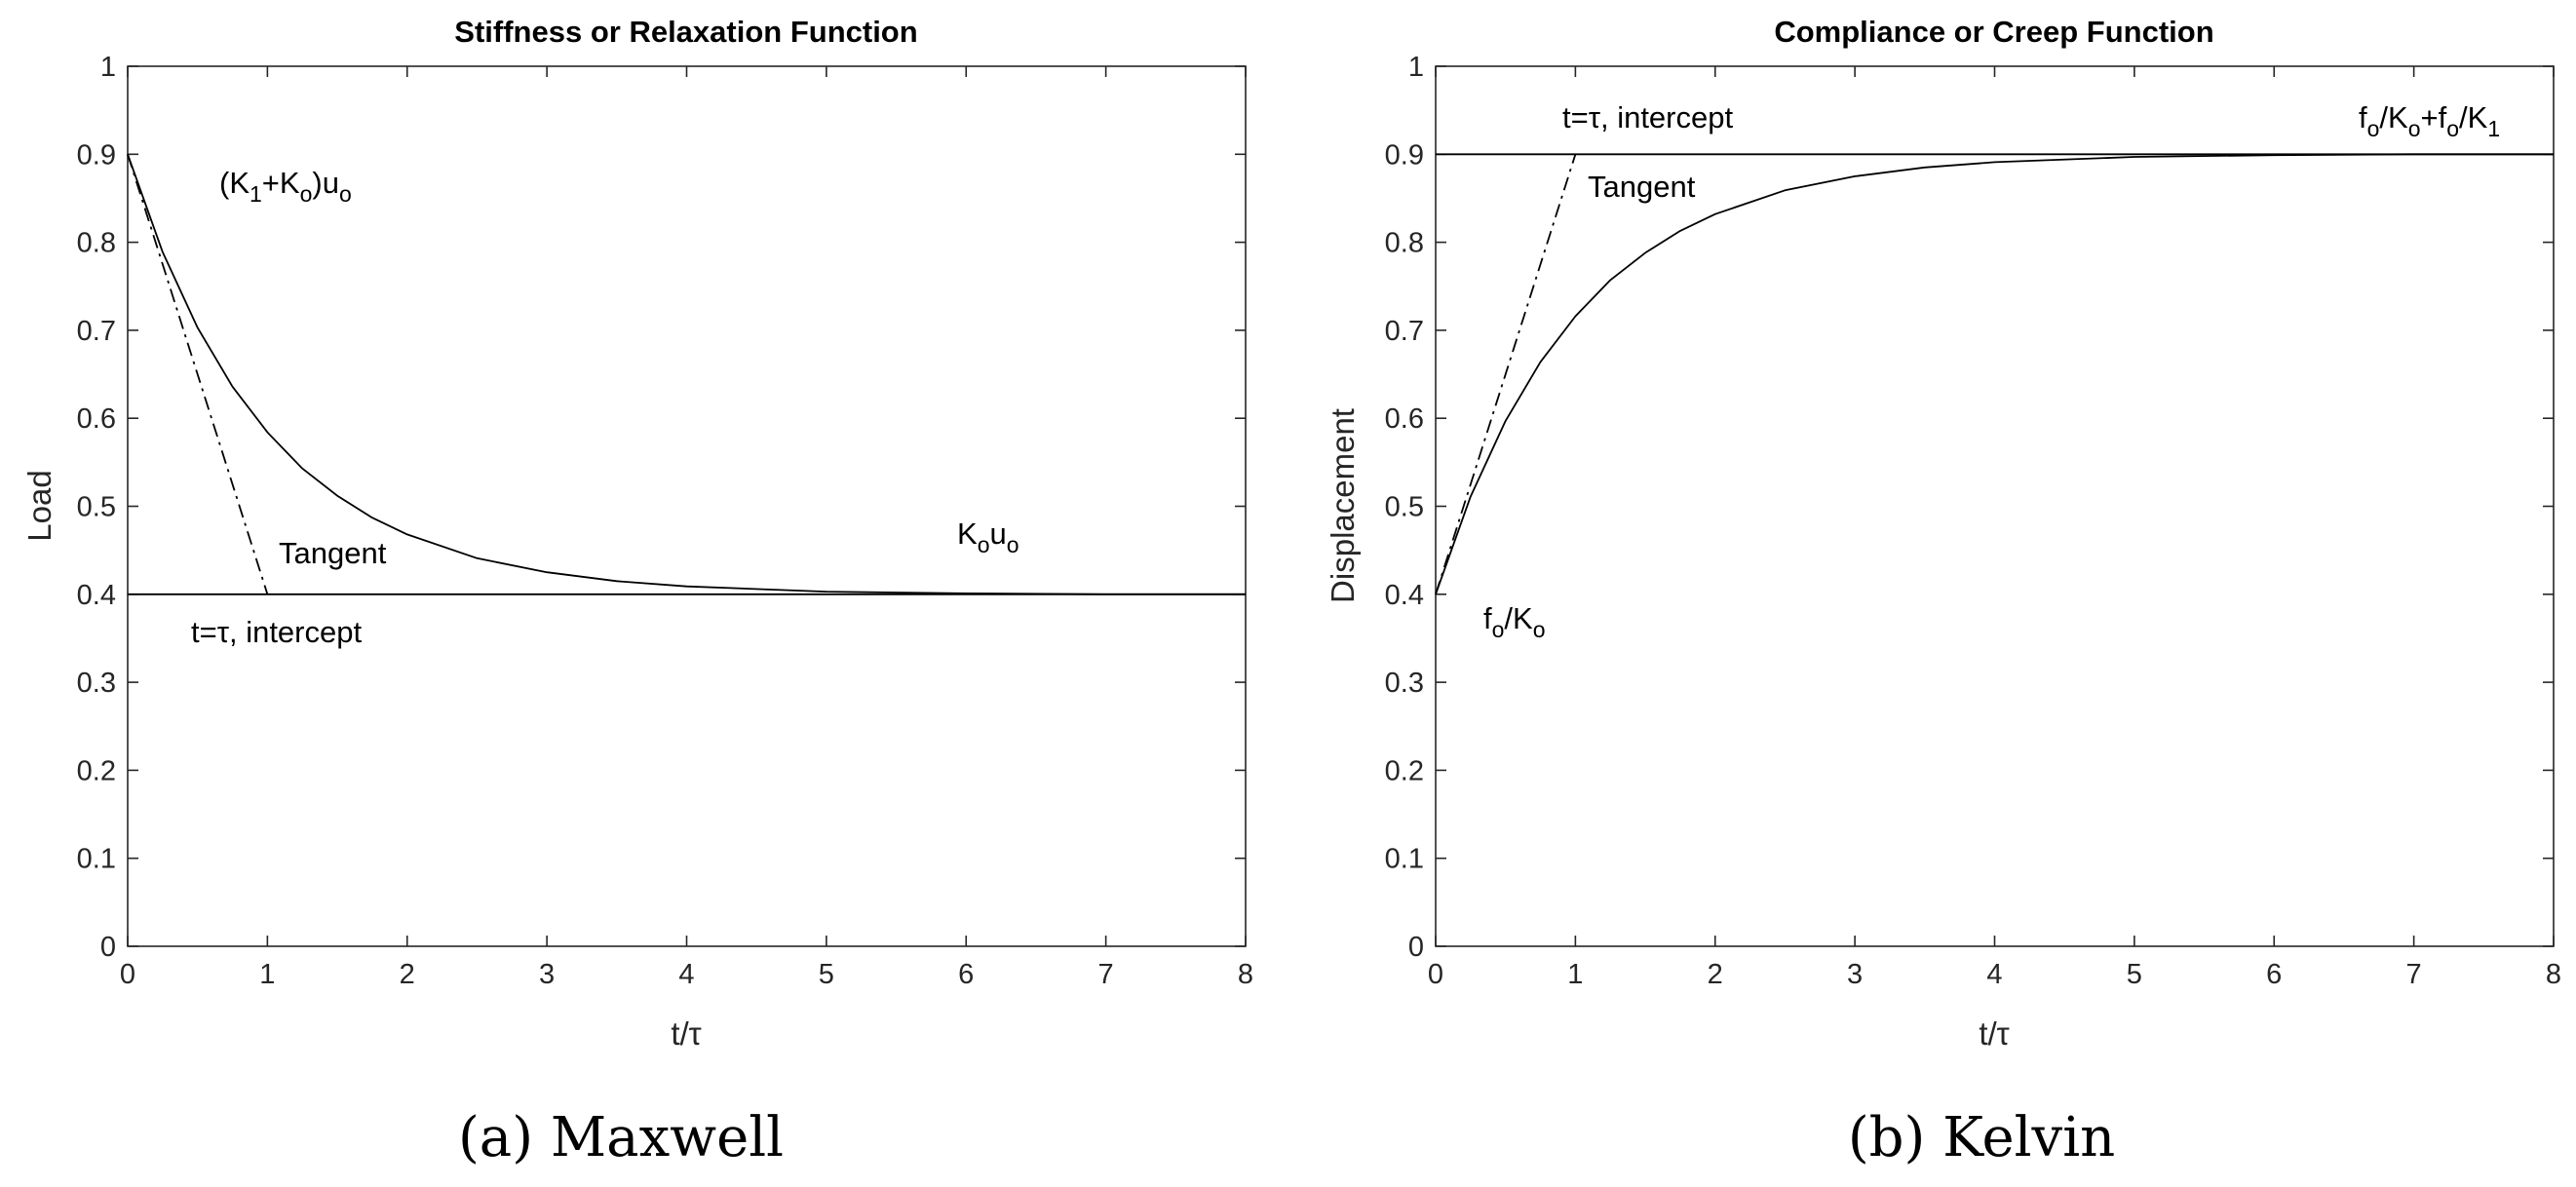  I want to click on caption: (b) Kelvin, so click(1981, 1137).